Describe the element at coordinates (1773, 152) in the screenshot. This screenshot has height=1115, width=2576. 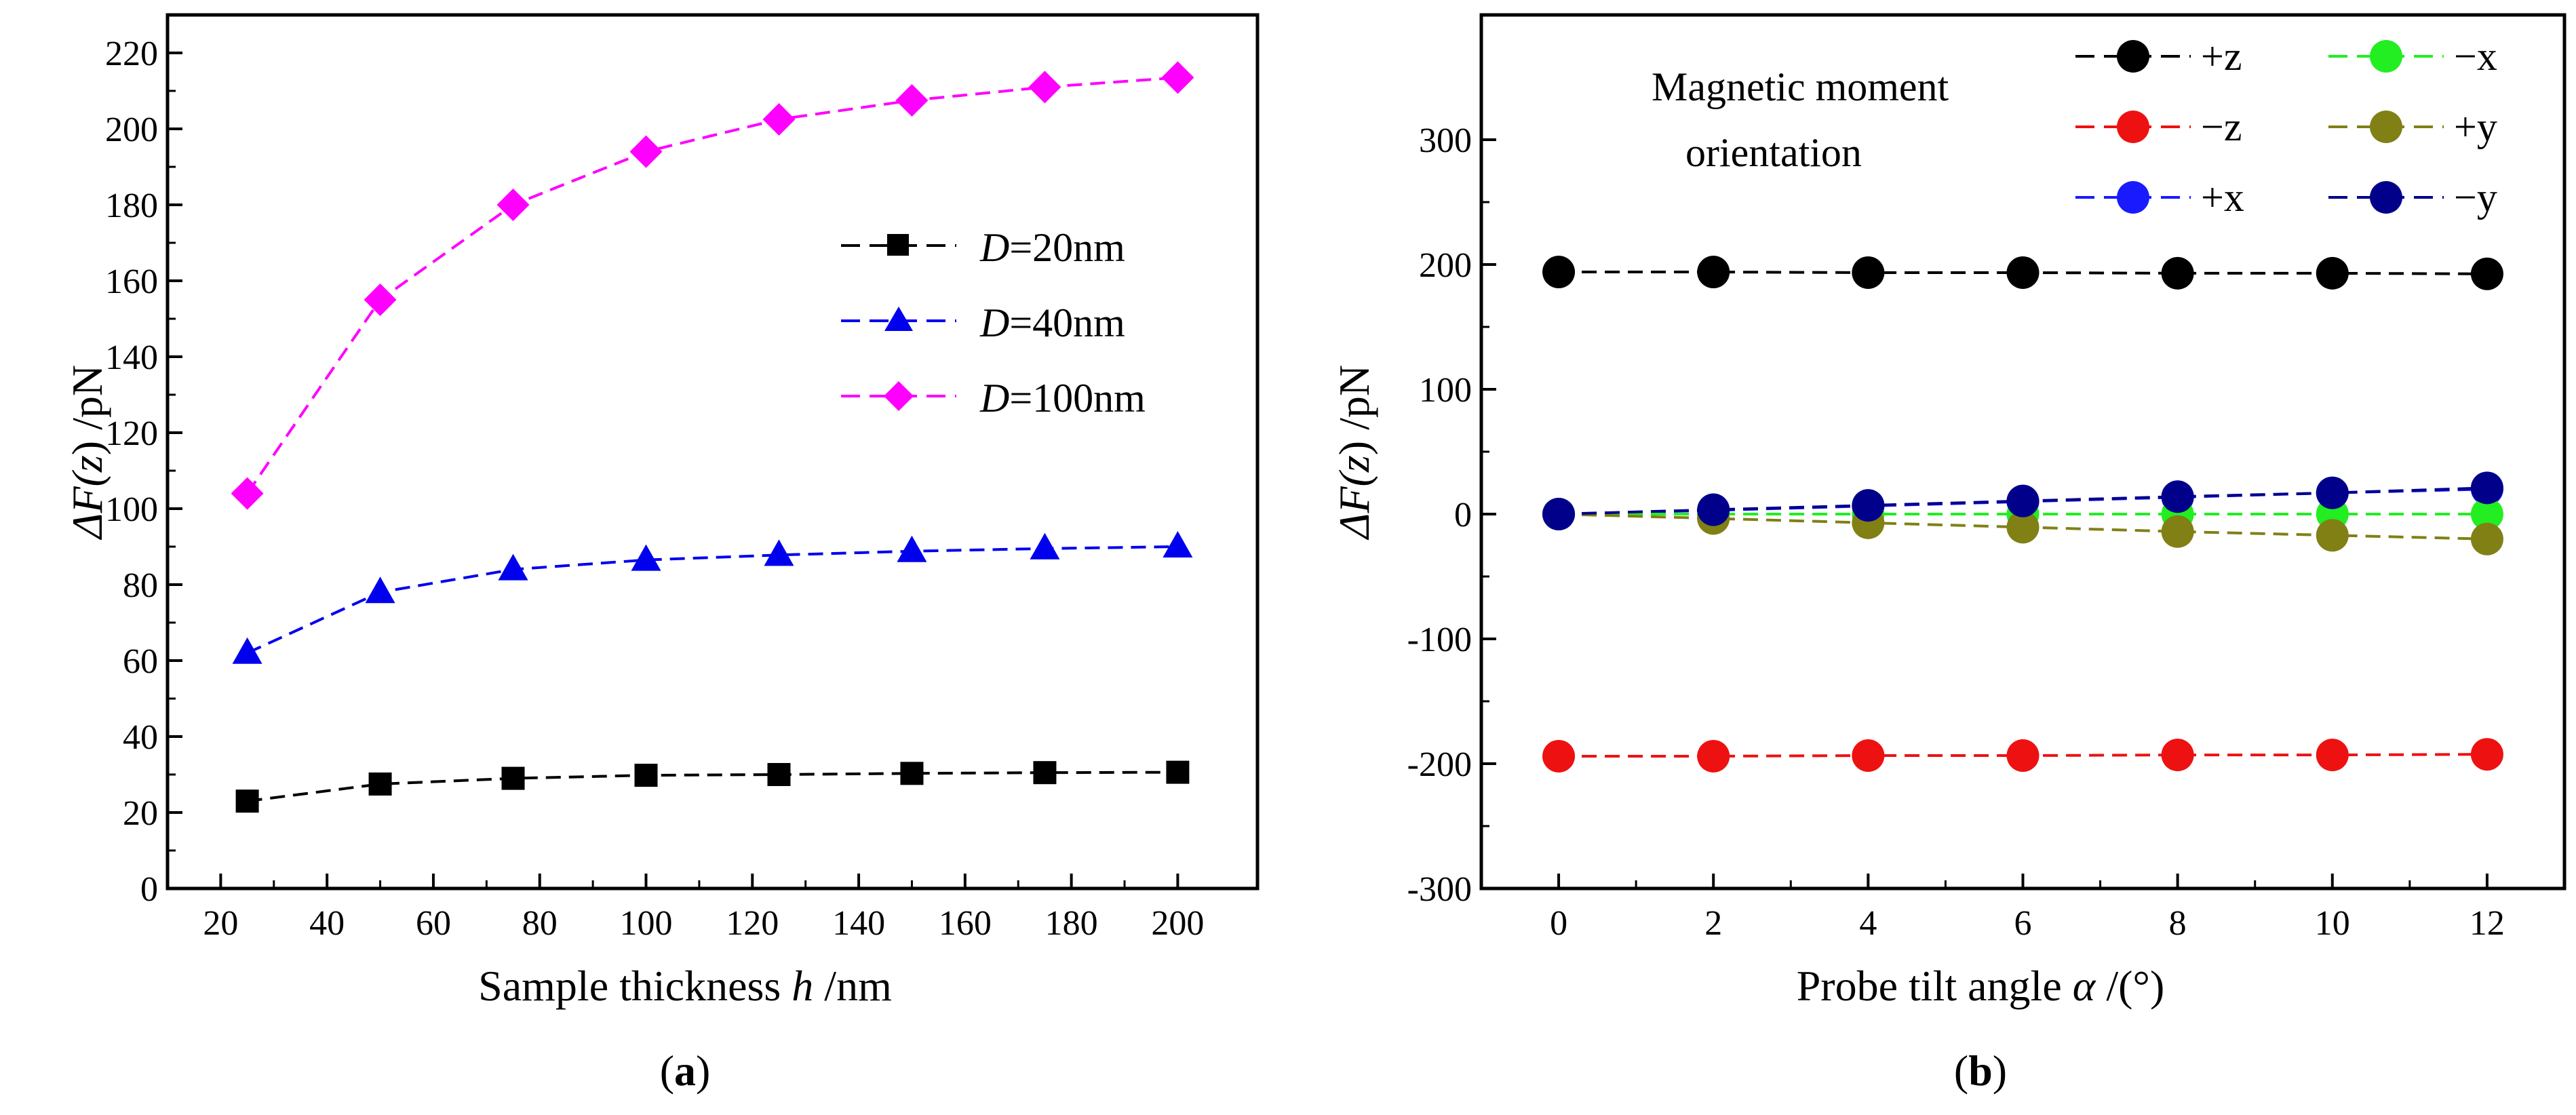
I see `legend-title-line2: orientation` at that location.